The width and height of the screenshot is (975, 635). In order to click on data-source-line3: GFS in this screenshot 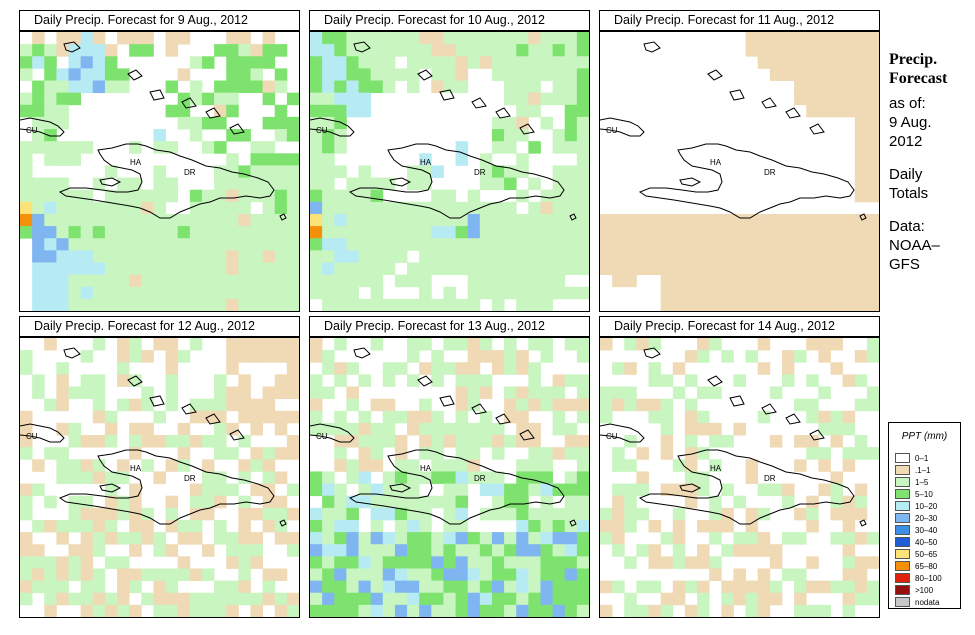, I will do `click(904, 264)`.